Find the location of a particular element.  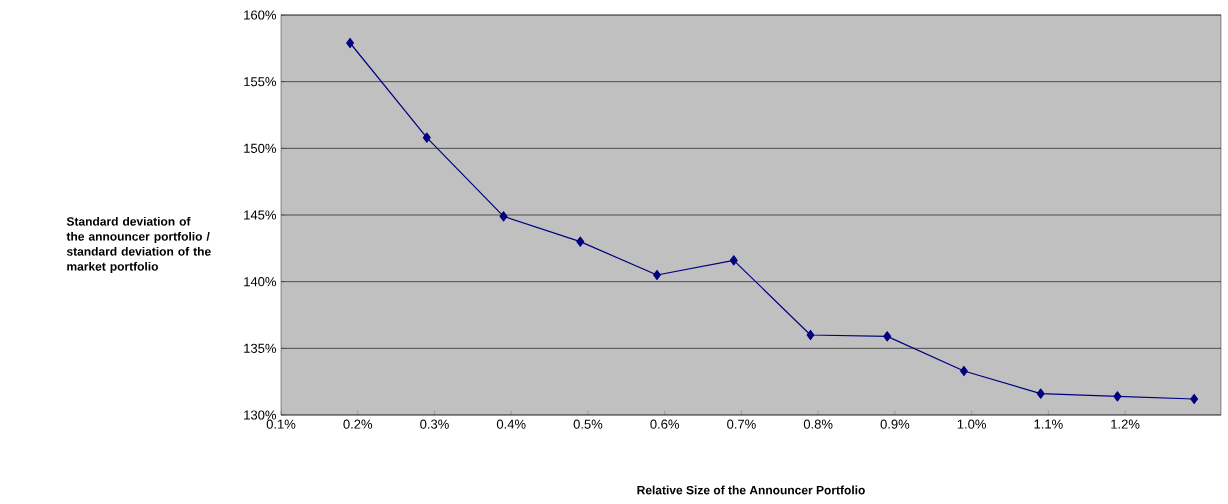

x-tick-label: 0.2% is located at coordinates (358, 424).